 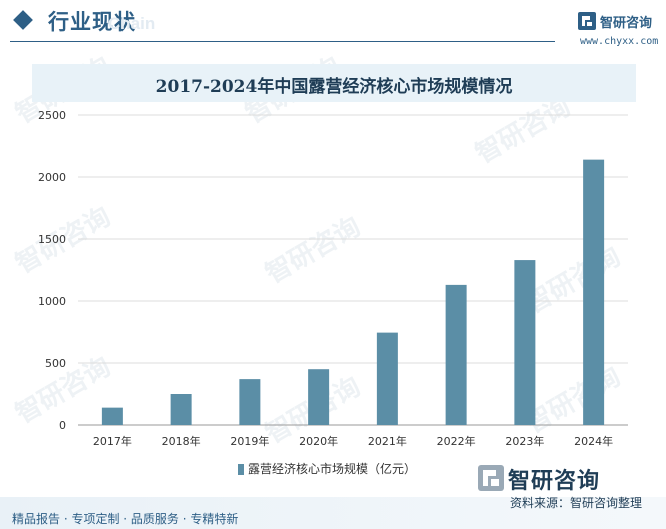 I want to click on section-subtitle: Chain, so click(x=132, y=23).